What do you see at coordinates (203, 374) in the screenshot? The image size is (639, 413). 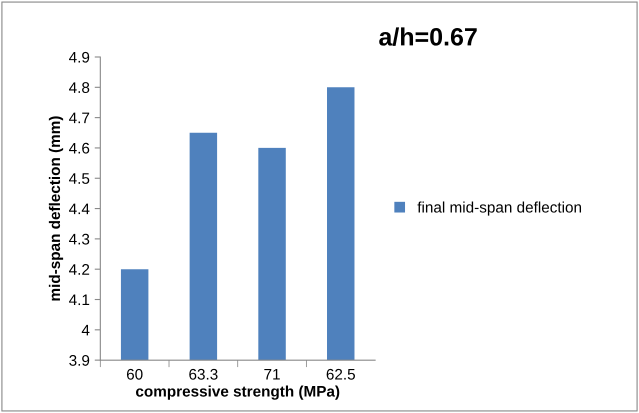 I see `x-tick-label: 63.3` at bounding box center [203, 374].